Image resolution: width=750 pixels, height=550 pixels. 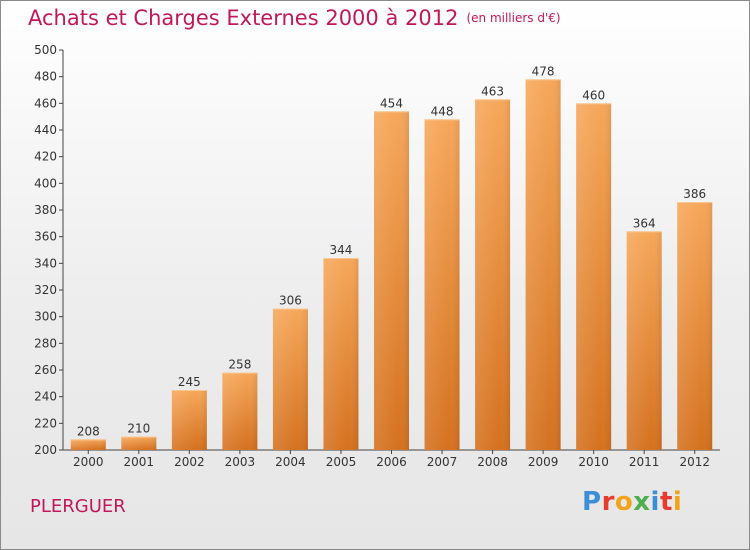 I want to click on x-tick-label: 2001, so click(x=139, y=462).